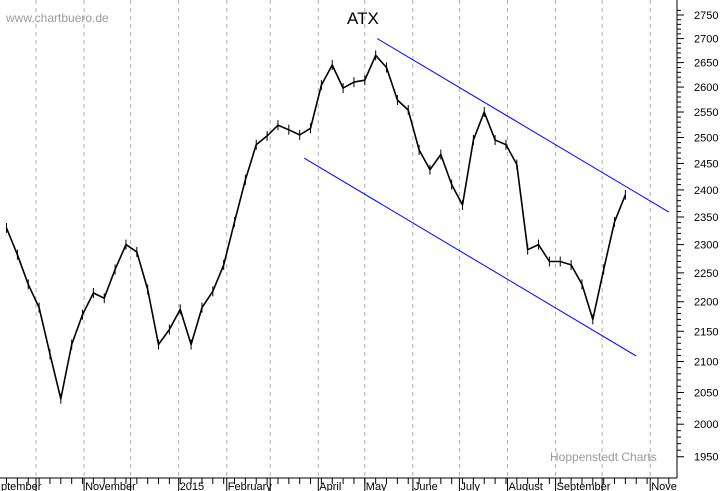  Describe the element at coordinates (584, 486) in the screenshot. I see `x-tick-label: September` at that location.